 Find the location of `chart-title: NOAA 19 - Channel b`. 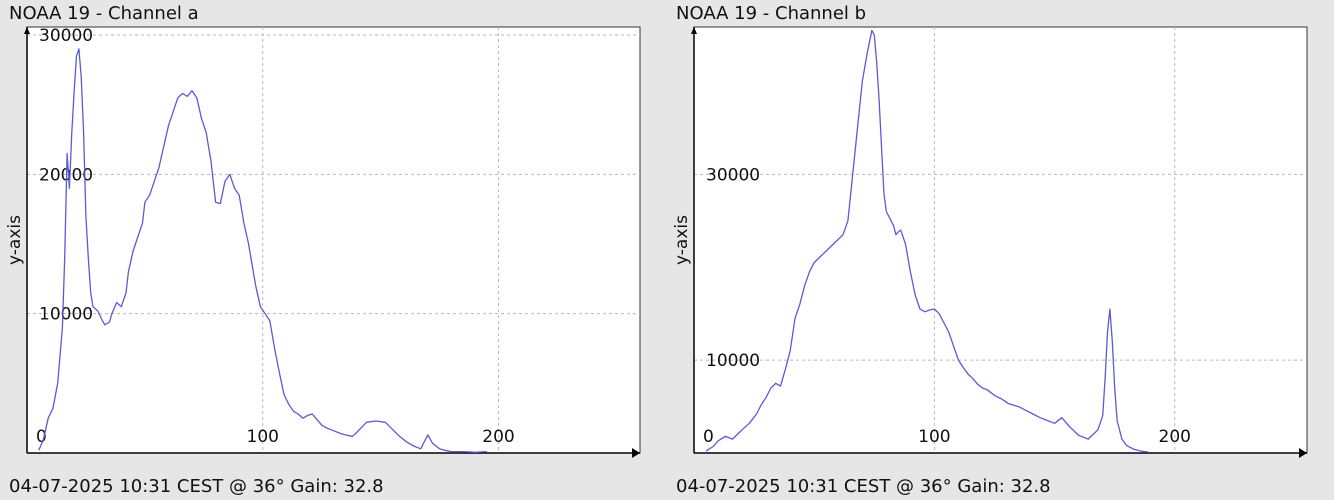

chart-title: NOAA 19 - Channel b is located at coordinates (771, 13).